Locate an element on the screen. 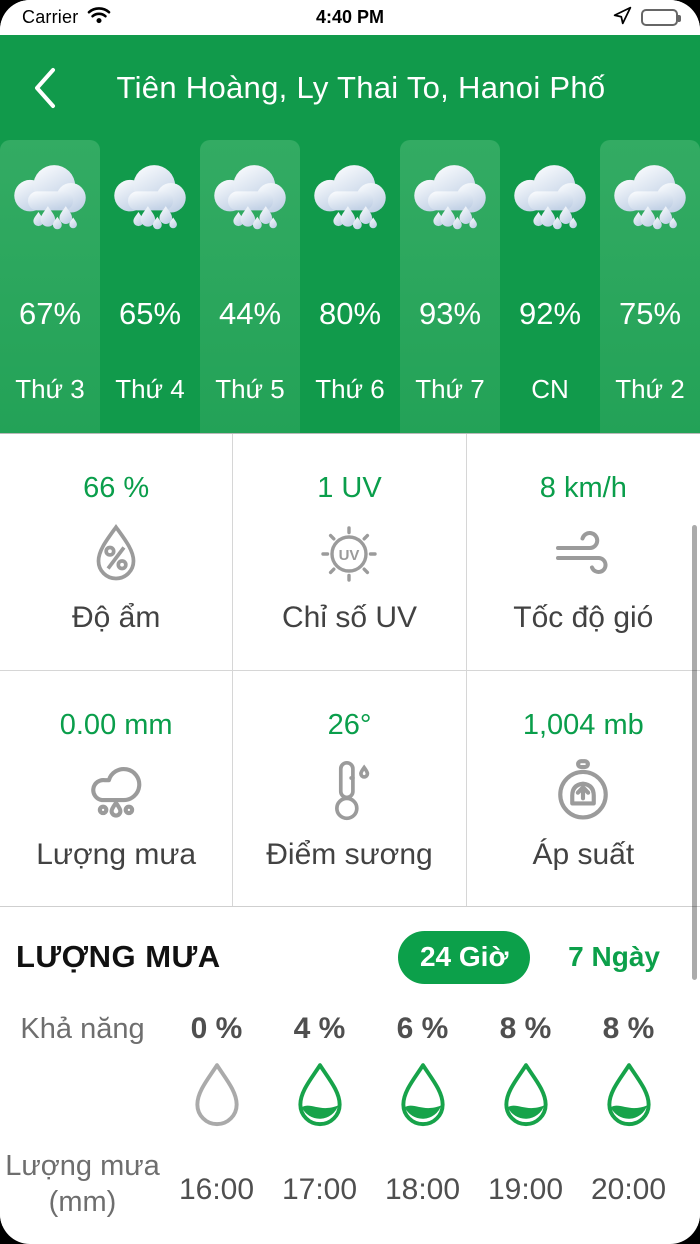 This screenshot has width=700, height=1244. tab-24-hours: 24 Giờ is located at coordinates (464, 957).